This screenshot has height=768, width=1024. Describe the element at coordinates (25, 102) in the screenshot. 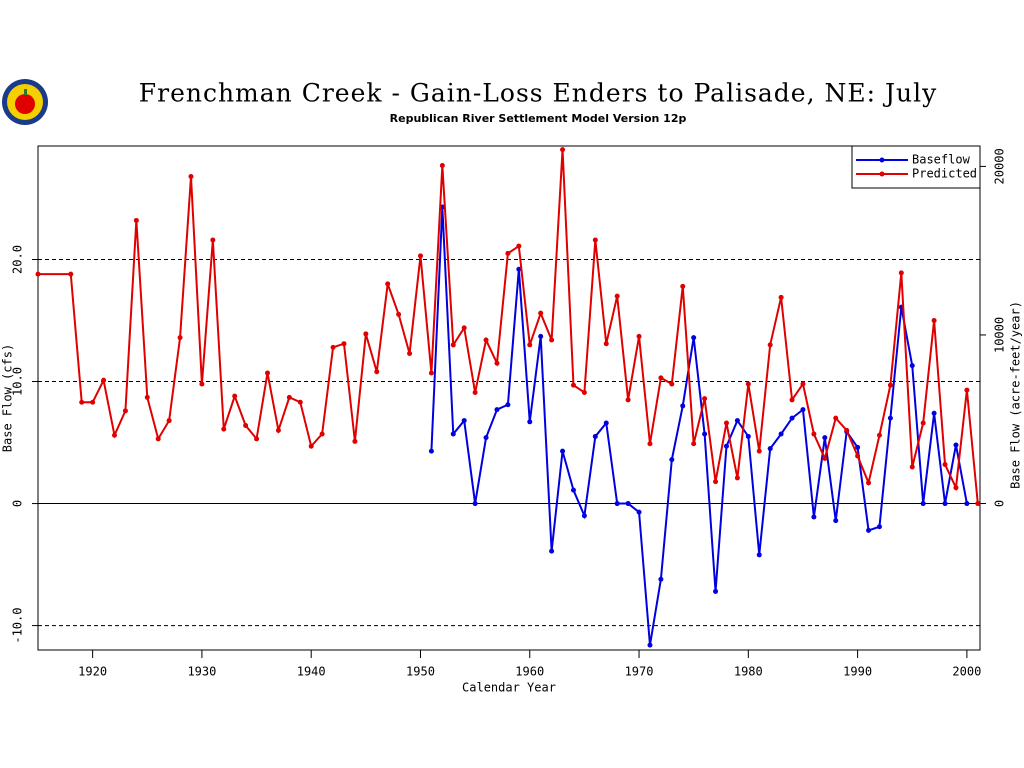

I see `logo` at that location.